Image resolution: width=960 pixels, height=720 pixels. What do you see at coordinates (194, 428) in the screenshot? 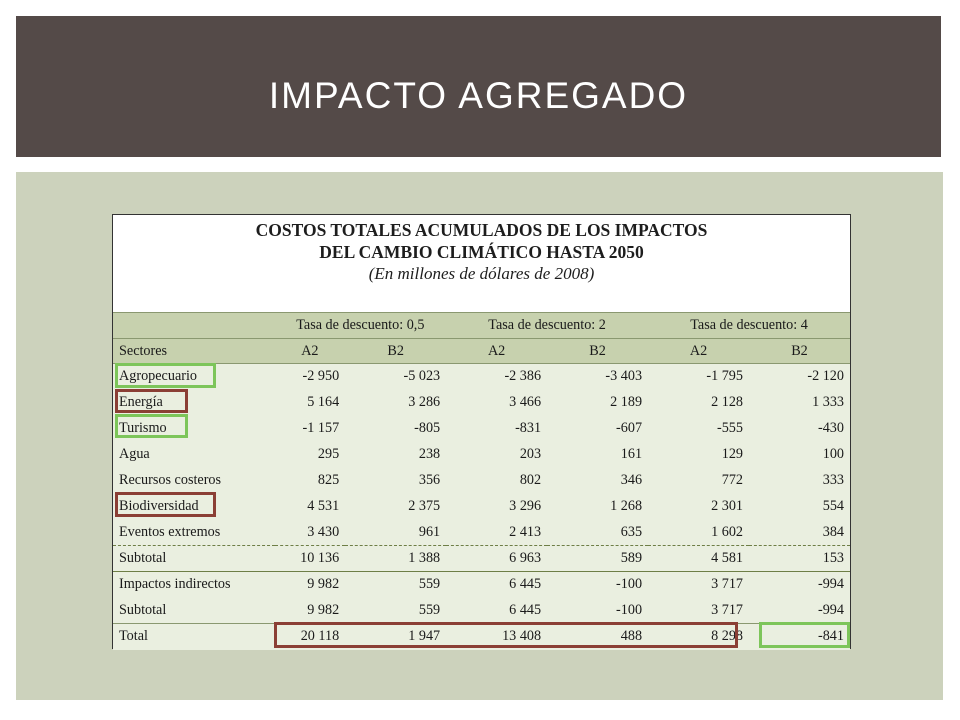
I see `row-label: Turismo` at bounding box center [194, 428].